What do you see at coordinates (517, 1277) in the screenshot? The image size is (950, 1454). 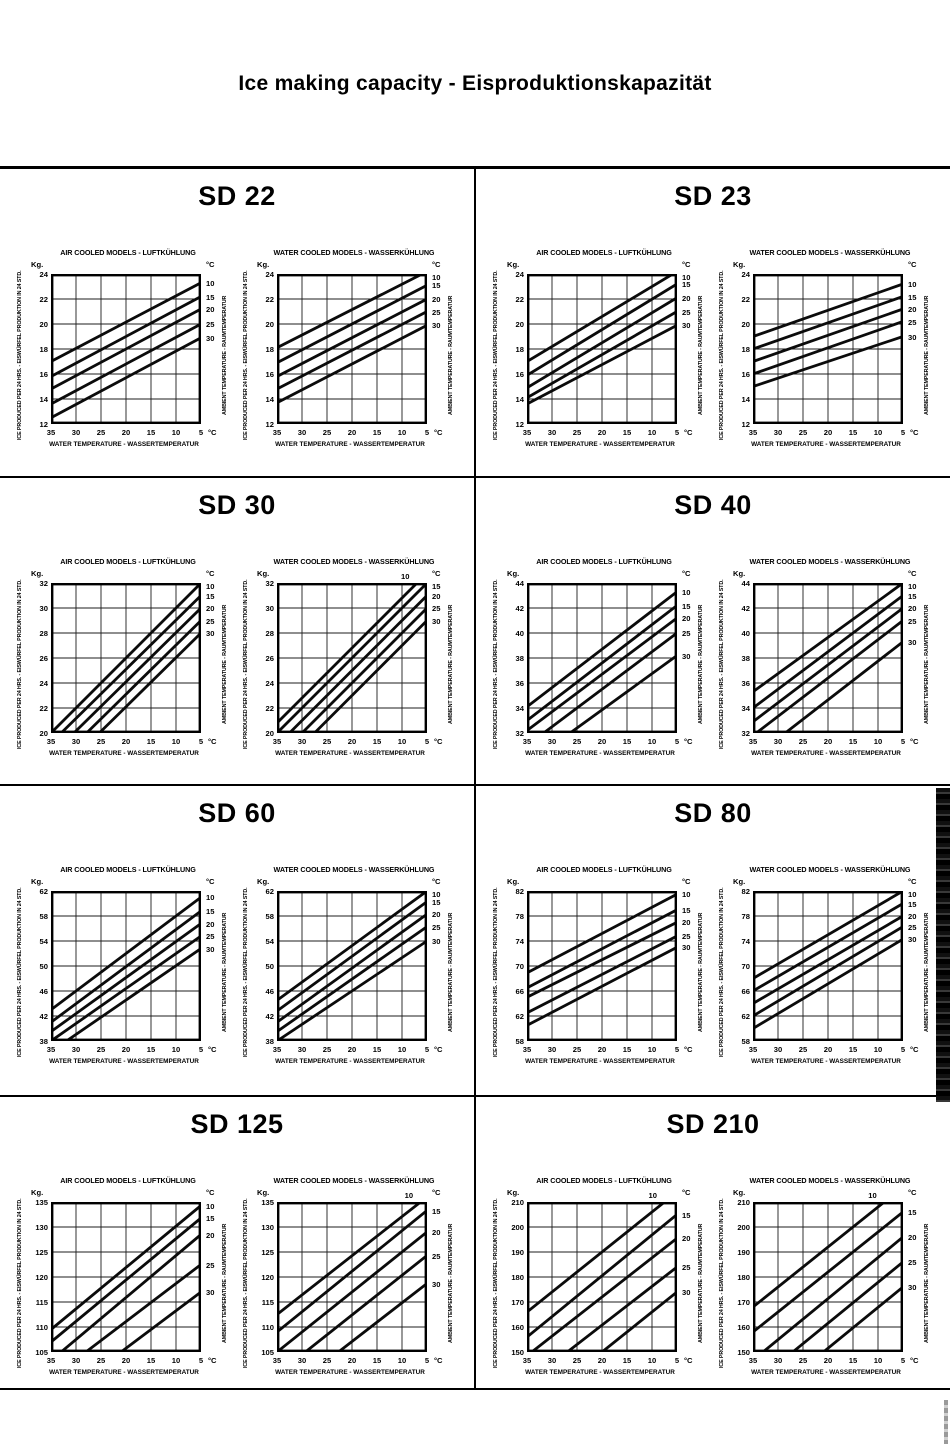 I see `y-tick: 180` at bounding box center [517, 1277].